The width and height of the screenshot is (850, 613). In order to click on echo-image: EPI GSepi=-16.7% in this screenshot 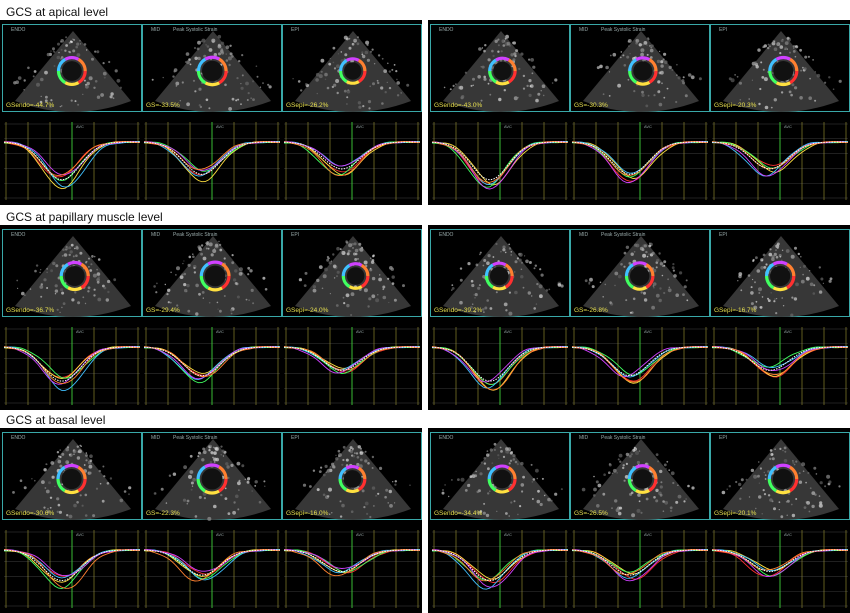, I will do `click(780, 273)`.